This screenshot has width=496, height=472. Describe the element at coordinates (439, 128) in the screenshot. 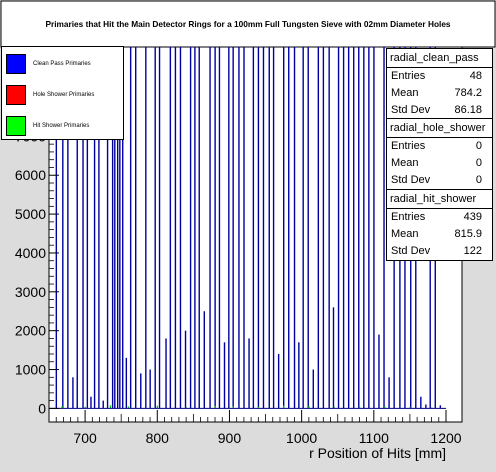

I see `stats-title: radial_hole_shower` at that location.